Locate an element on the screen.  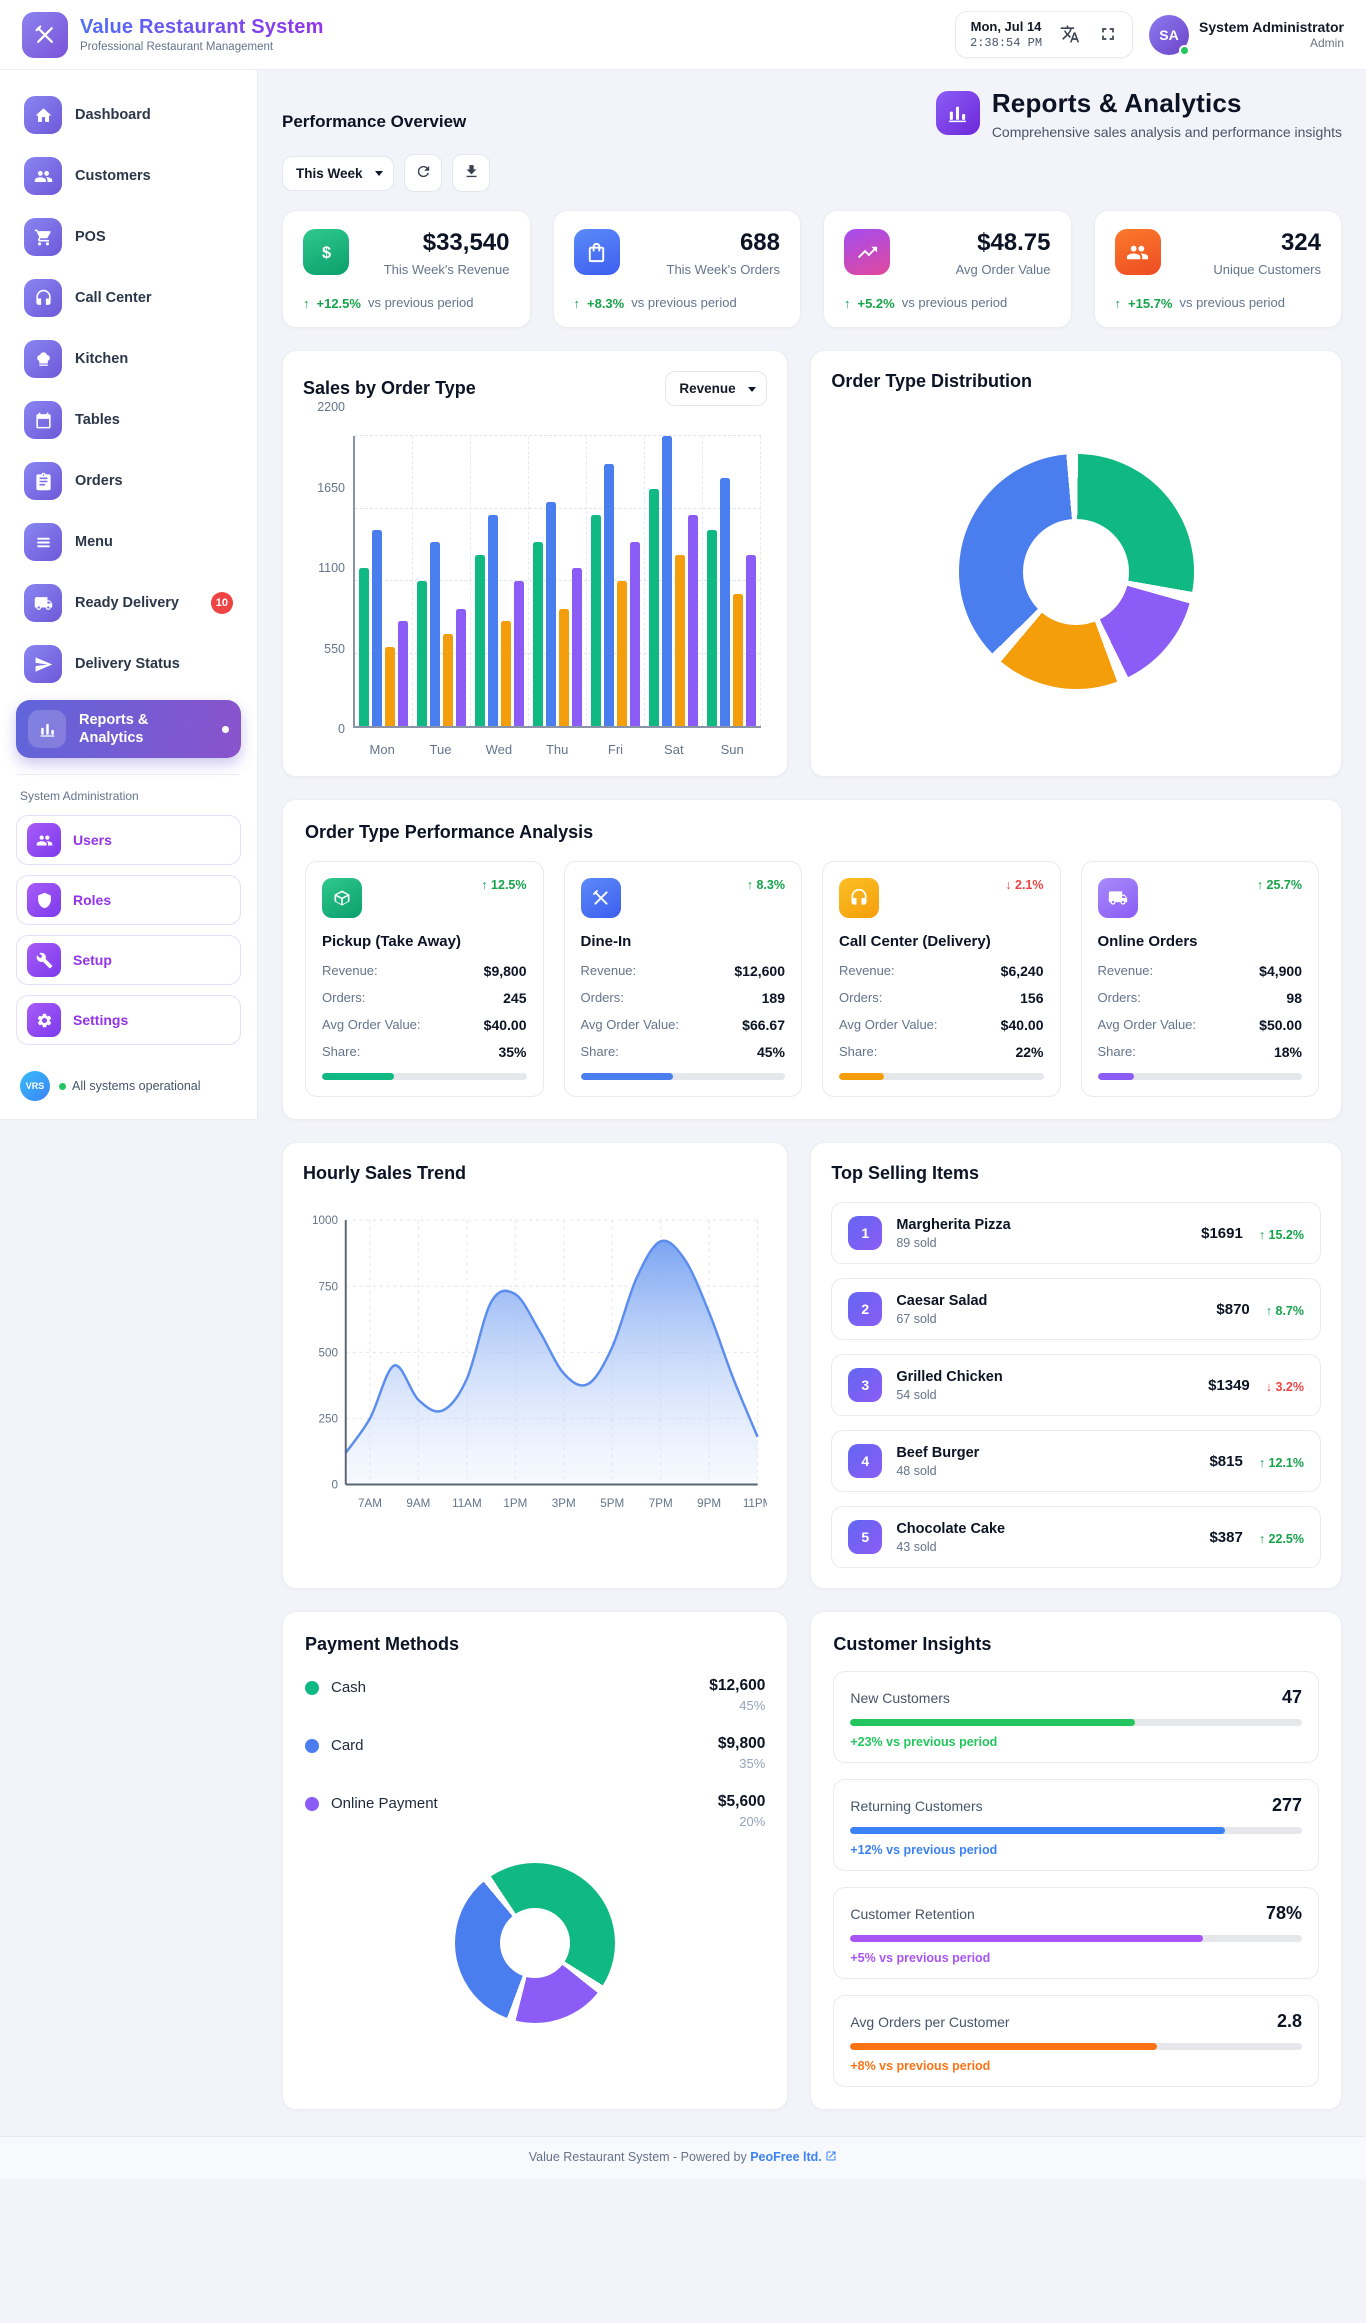
bar-x-label: Wed is located at coordinates (499, 750).